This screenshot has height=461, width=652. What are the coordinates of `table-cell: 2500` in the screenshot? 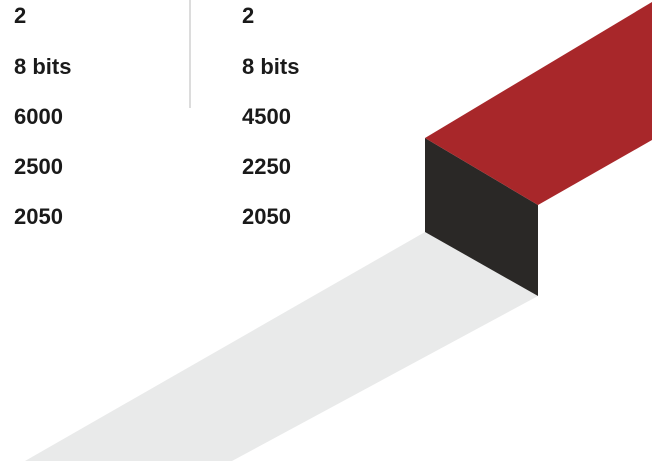 It's located at (38, 166).